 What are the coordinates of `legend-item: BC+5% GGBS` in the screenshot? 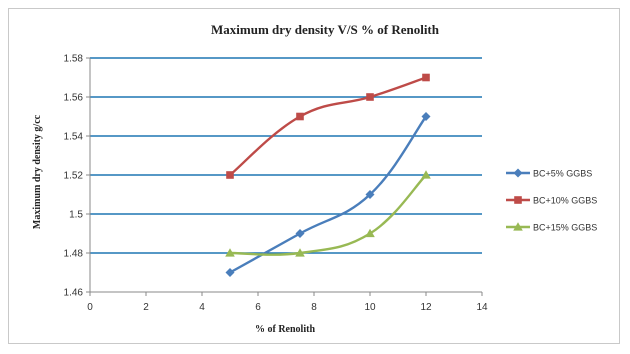 It's located at (549, 173).